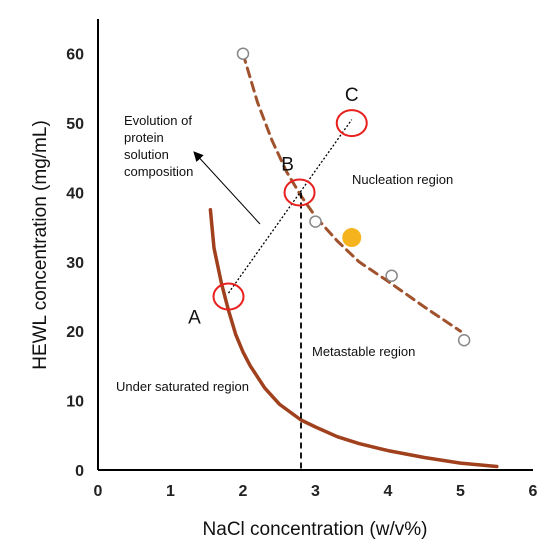 The image size is (550, 548). I want to click on x-tick-label: 6, so click(533, 491).